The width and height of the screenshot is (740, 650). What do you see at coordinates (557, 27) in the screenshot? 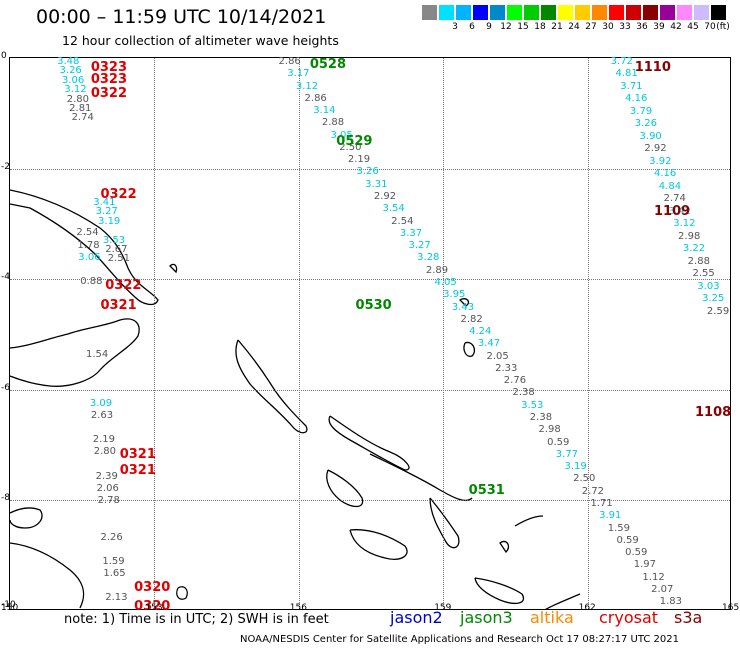
I see `legend-value: 21` at bounding box center [557, 27].